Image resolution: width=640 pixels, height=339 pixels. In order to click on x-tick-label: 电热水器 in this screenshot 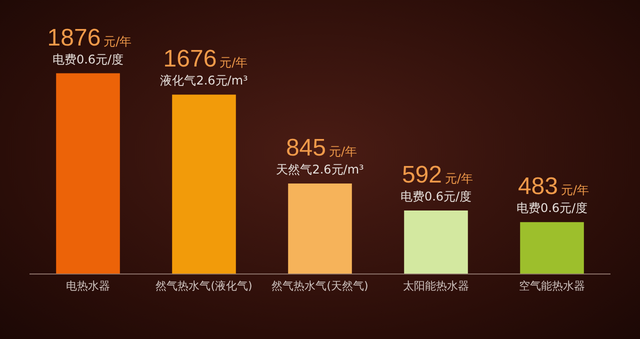, I will do `click(88, 285)`.